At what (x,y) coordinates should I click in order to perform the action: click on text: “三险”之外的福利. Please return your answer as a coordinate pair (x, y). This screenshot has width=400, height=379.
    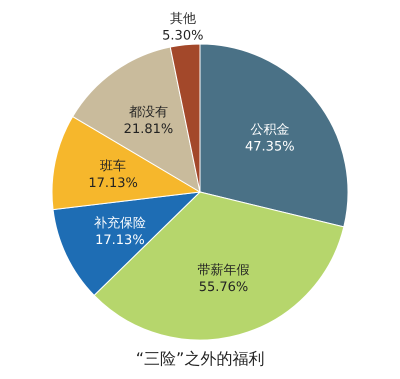
    Looking at the image, I should click on (200, 358).